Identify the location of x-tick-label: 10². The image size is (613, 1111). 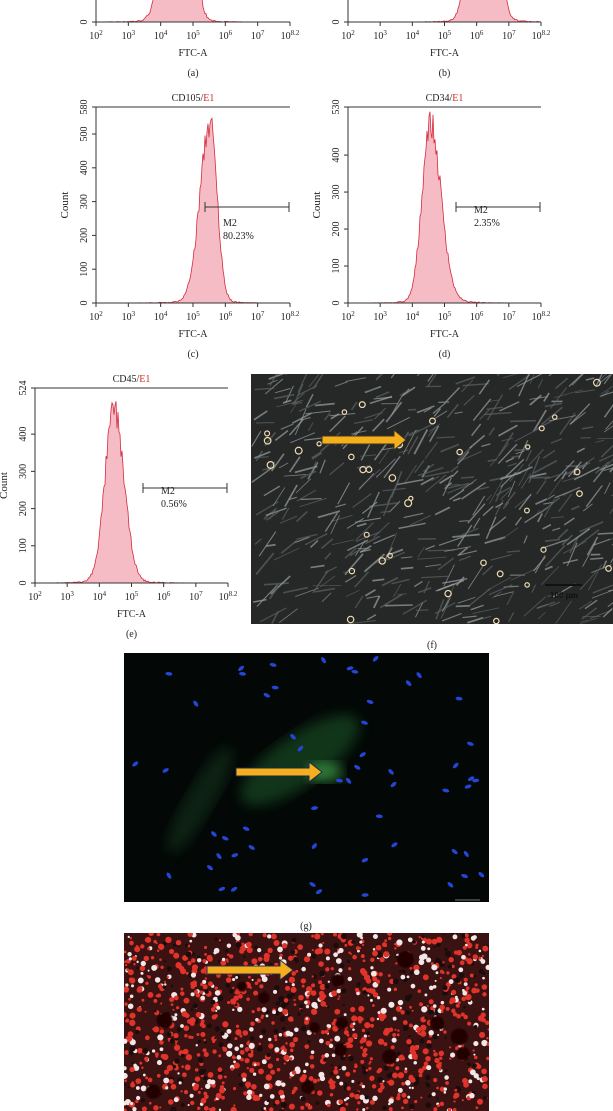
(348, 35).